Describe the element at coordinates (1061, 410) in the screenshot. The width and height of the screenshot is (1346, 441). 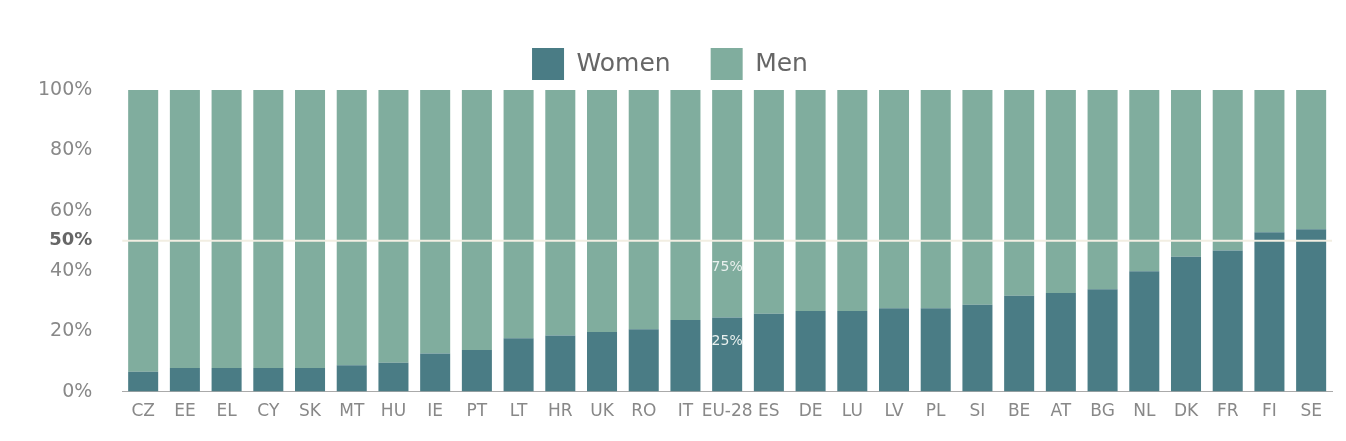
I see `x-tick-label: AT` at that location.